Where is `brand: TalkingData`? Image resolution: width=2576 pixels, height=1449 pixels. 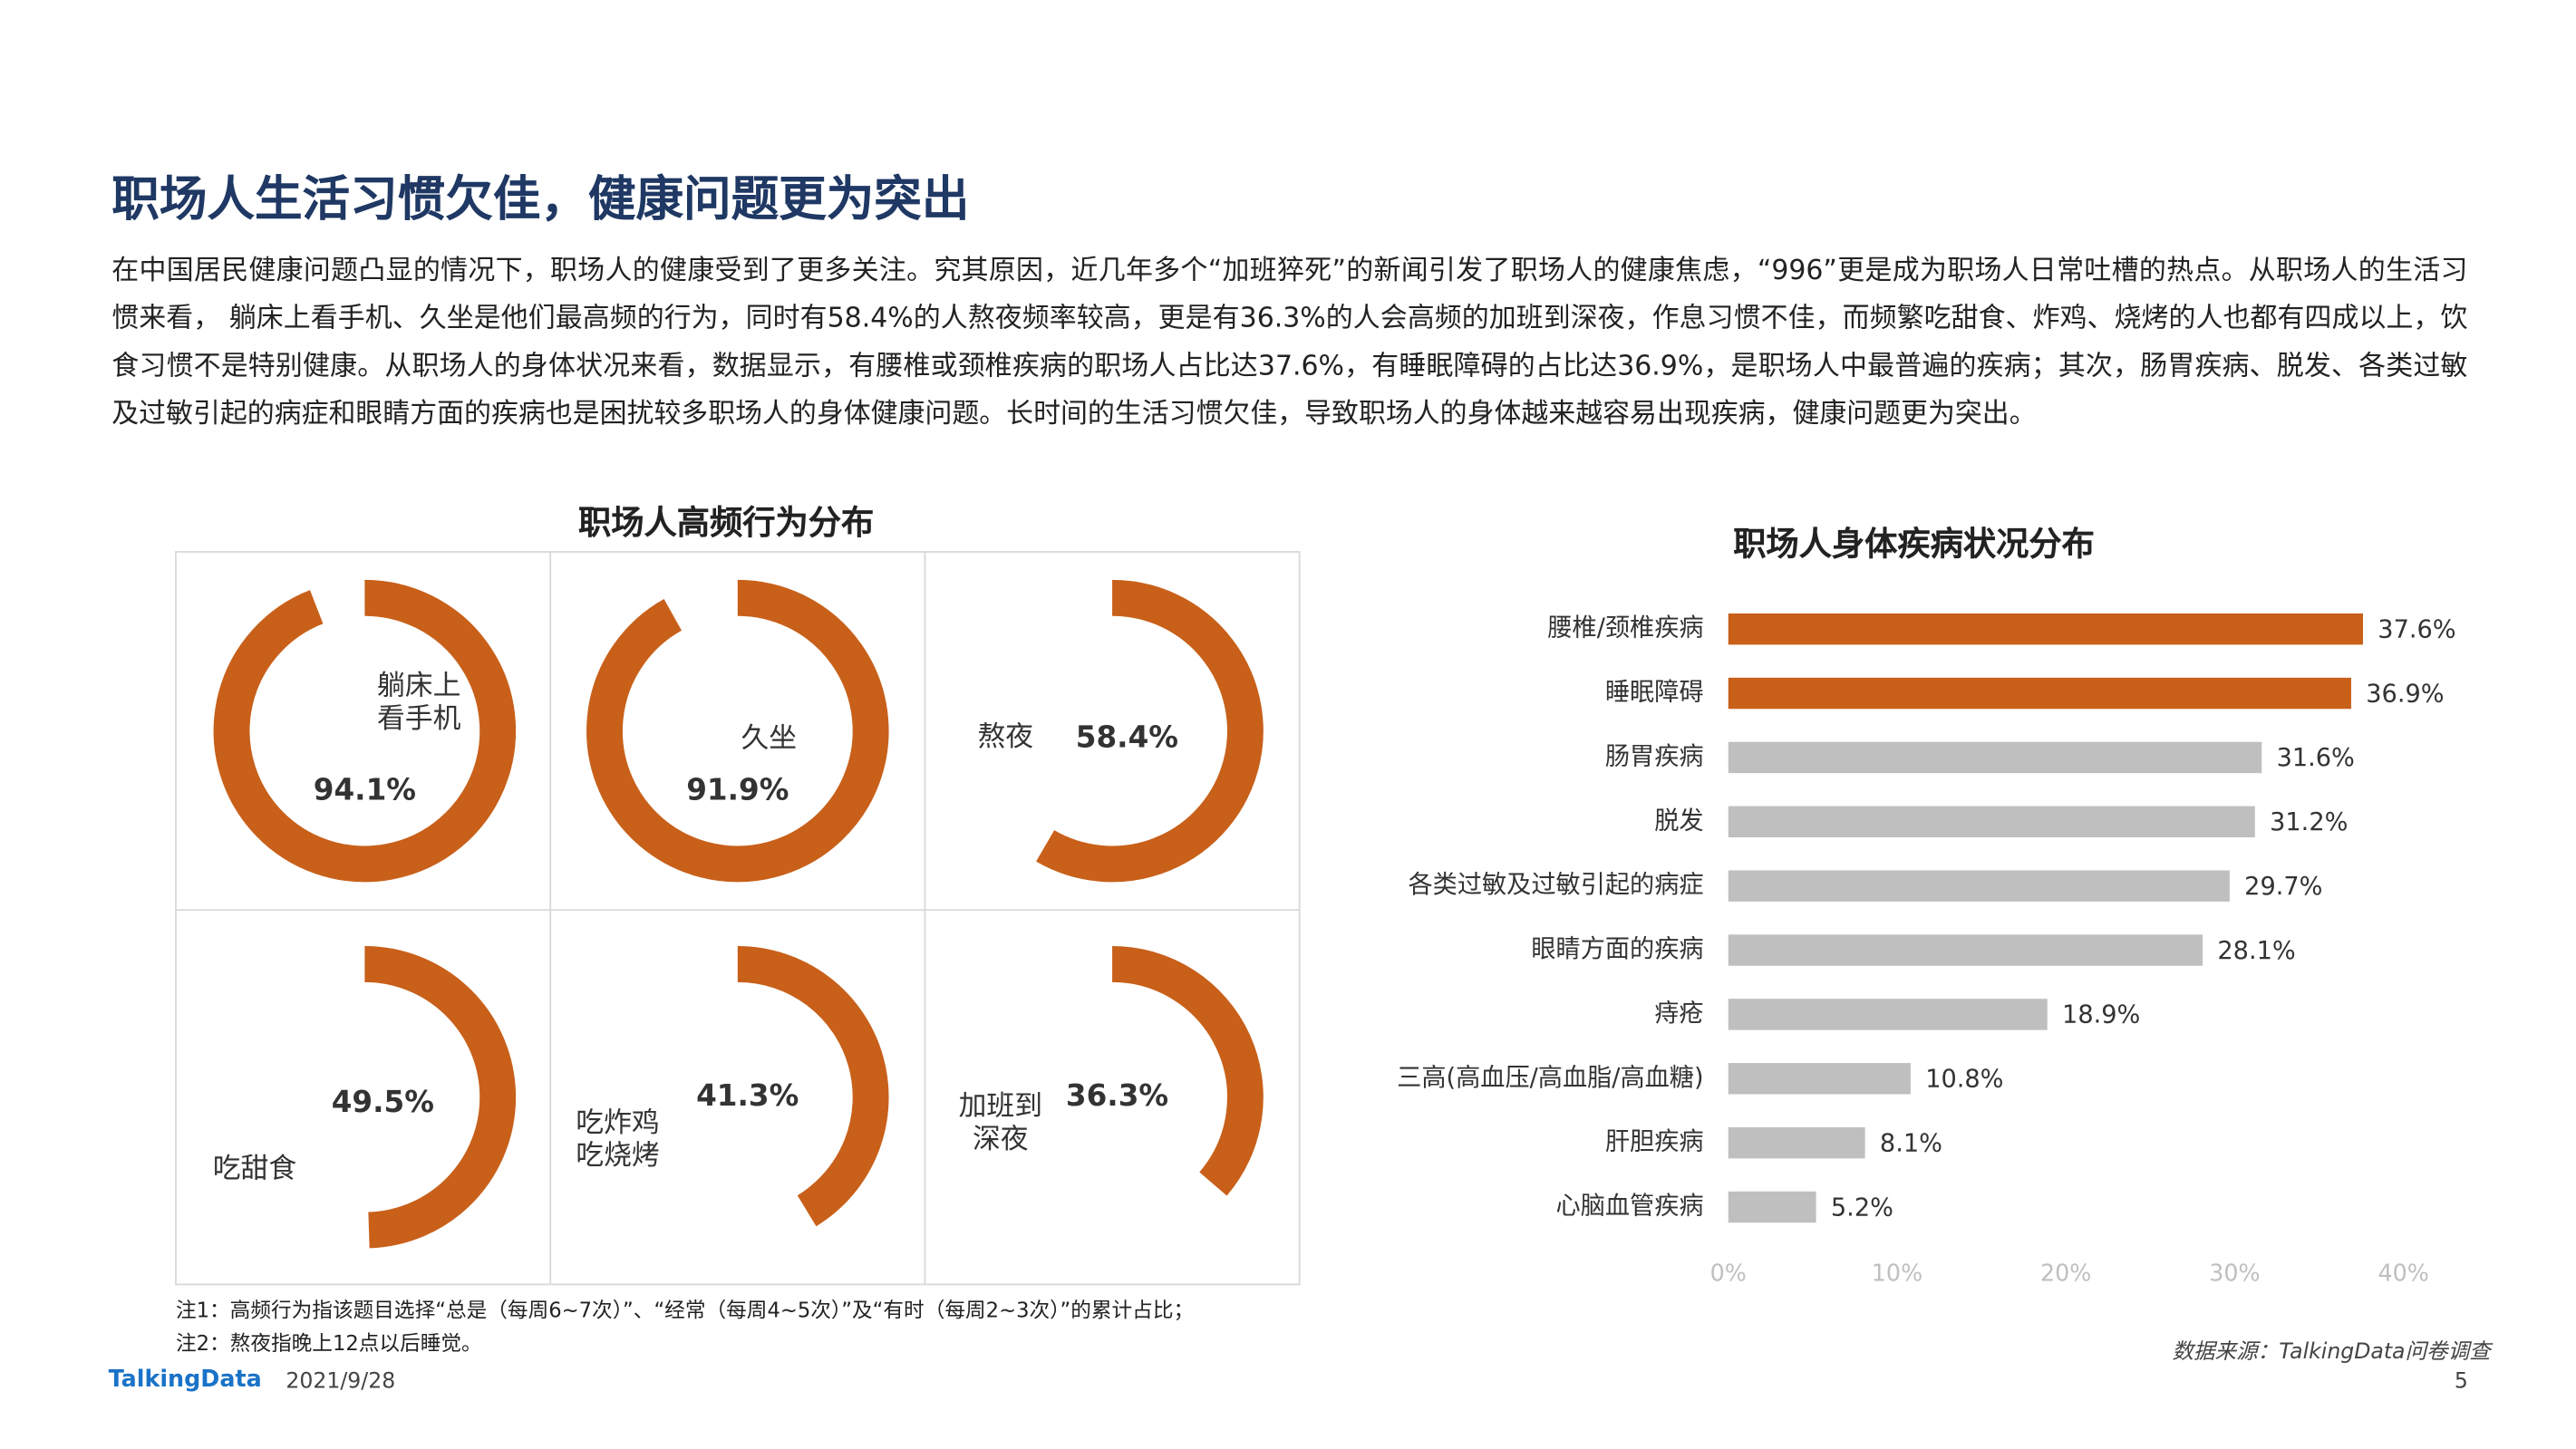
brand: TalkingData is located at coordinates (185, 1380).